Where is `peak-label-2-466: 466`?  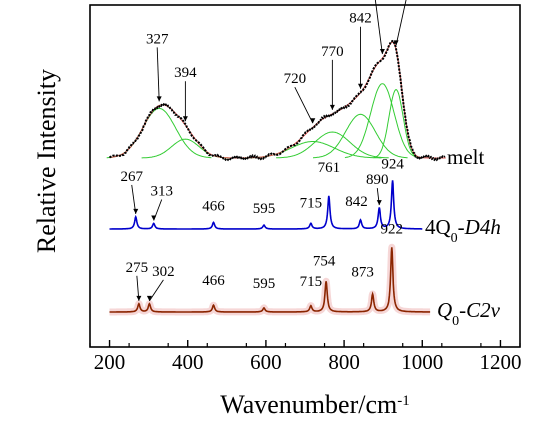 peak-label-2-466: 466 is located at coordinates (213, 281).